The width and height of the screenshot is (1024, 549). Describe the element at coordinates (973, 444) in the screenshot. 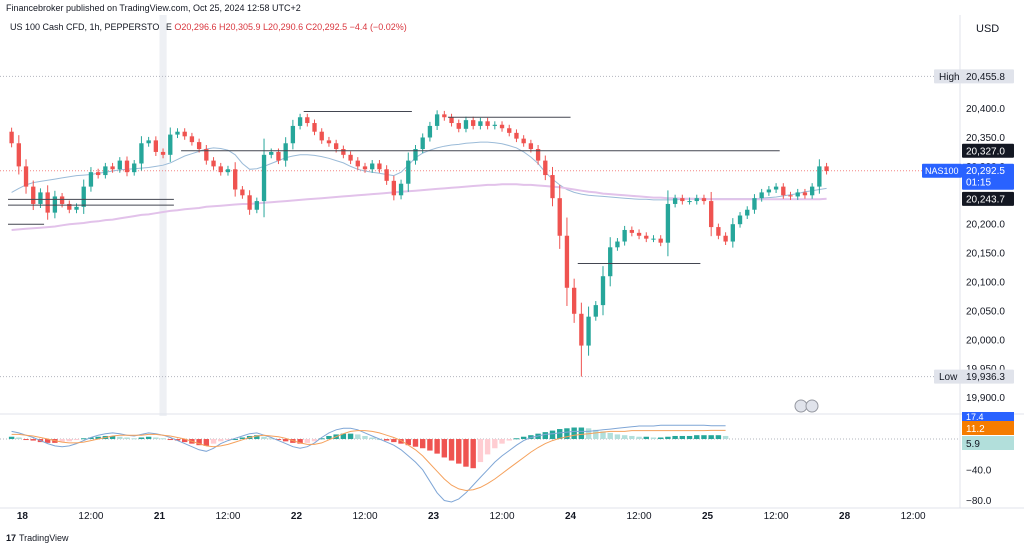

I see `hist-value-text: 5.9` at that location.